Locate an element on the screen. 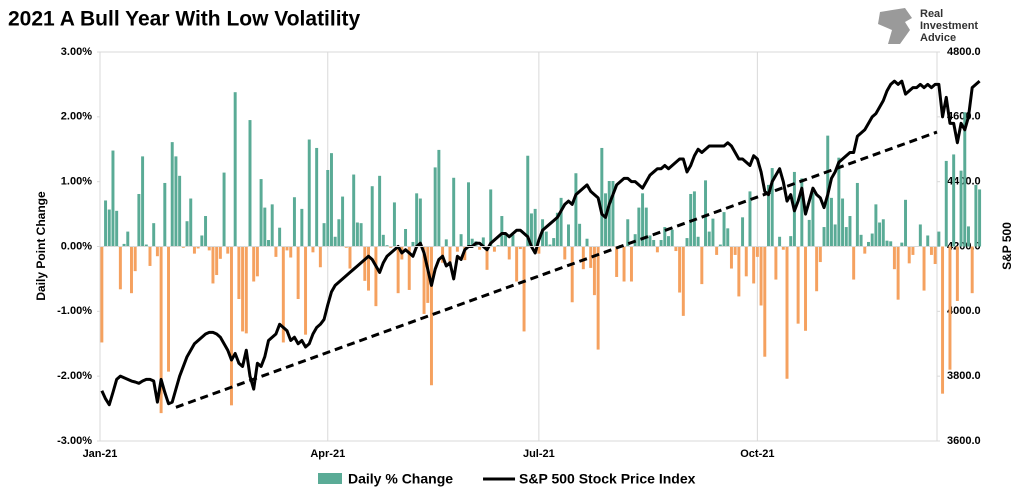 The image size is (1024, 503). logo-text: Investment is located at coordinates (949, 26).